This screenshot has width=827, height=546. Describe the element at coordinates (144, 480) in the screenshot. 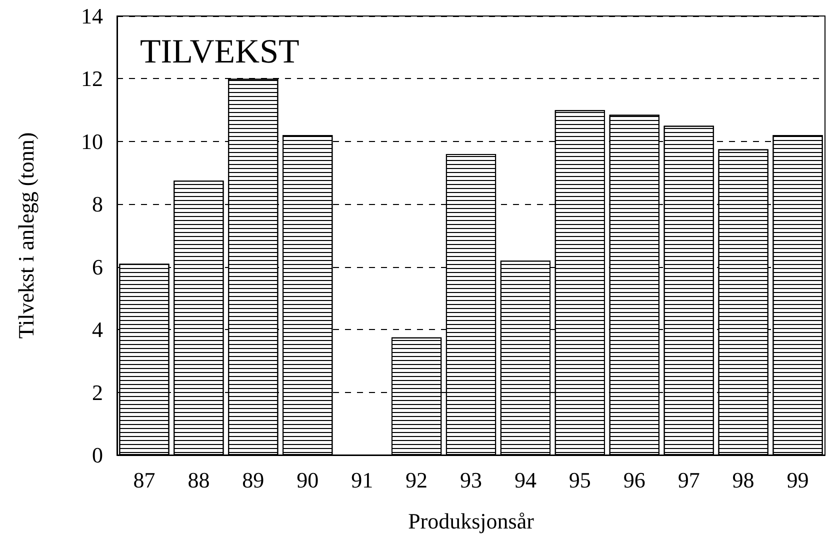

I see `x-tick-label: 87` at that location.